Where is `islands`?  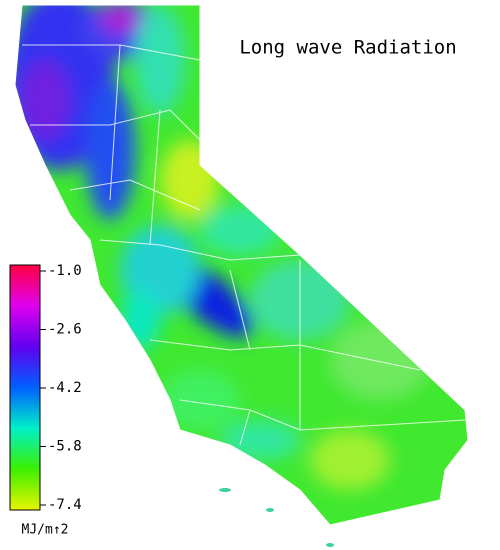
islands is located at coordinates (276, 517).